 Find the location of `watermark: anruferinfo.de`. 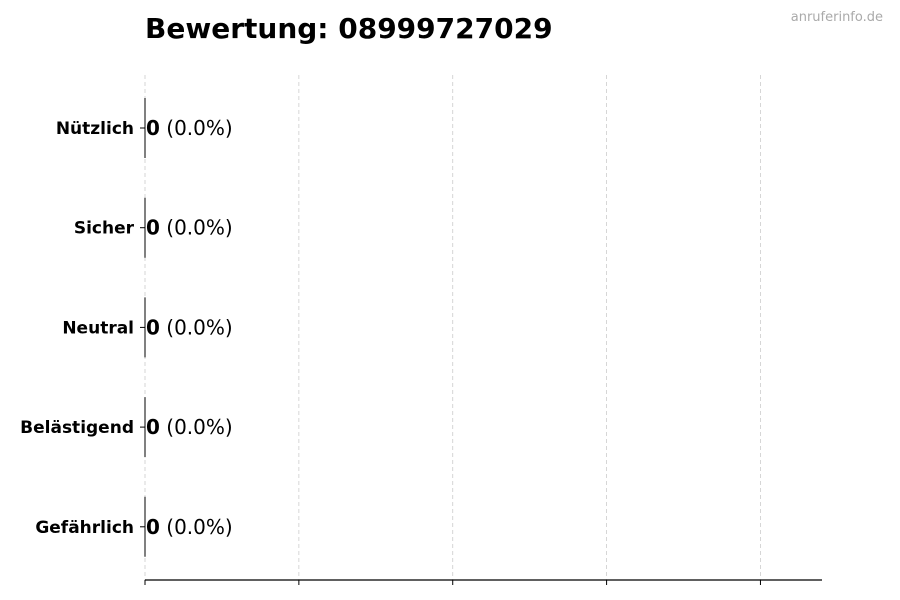

watermark: anruferinfo.de is located at coordinates (836, 17).